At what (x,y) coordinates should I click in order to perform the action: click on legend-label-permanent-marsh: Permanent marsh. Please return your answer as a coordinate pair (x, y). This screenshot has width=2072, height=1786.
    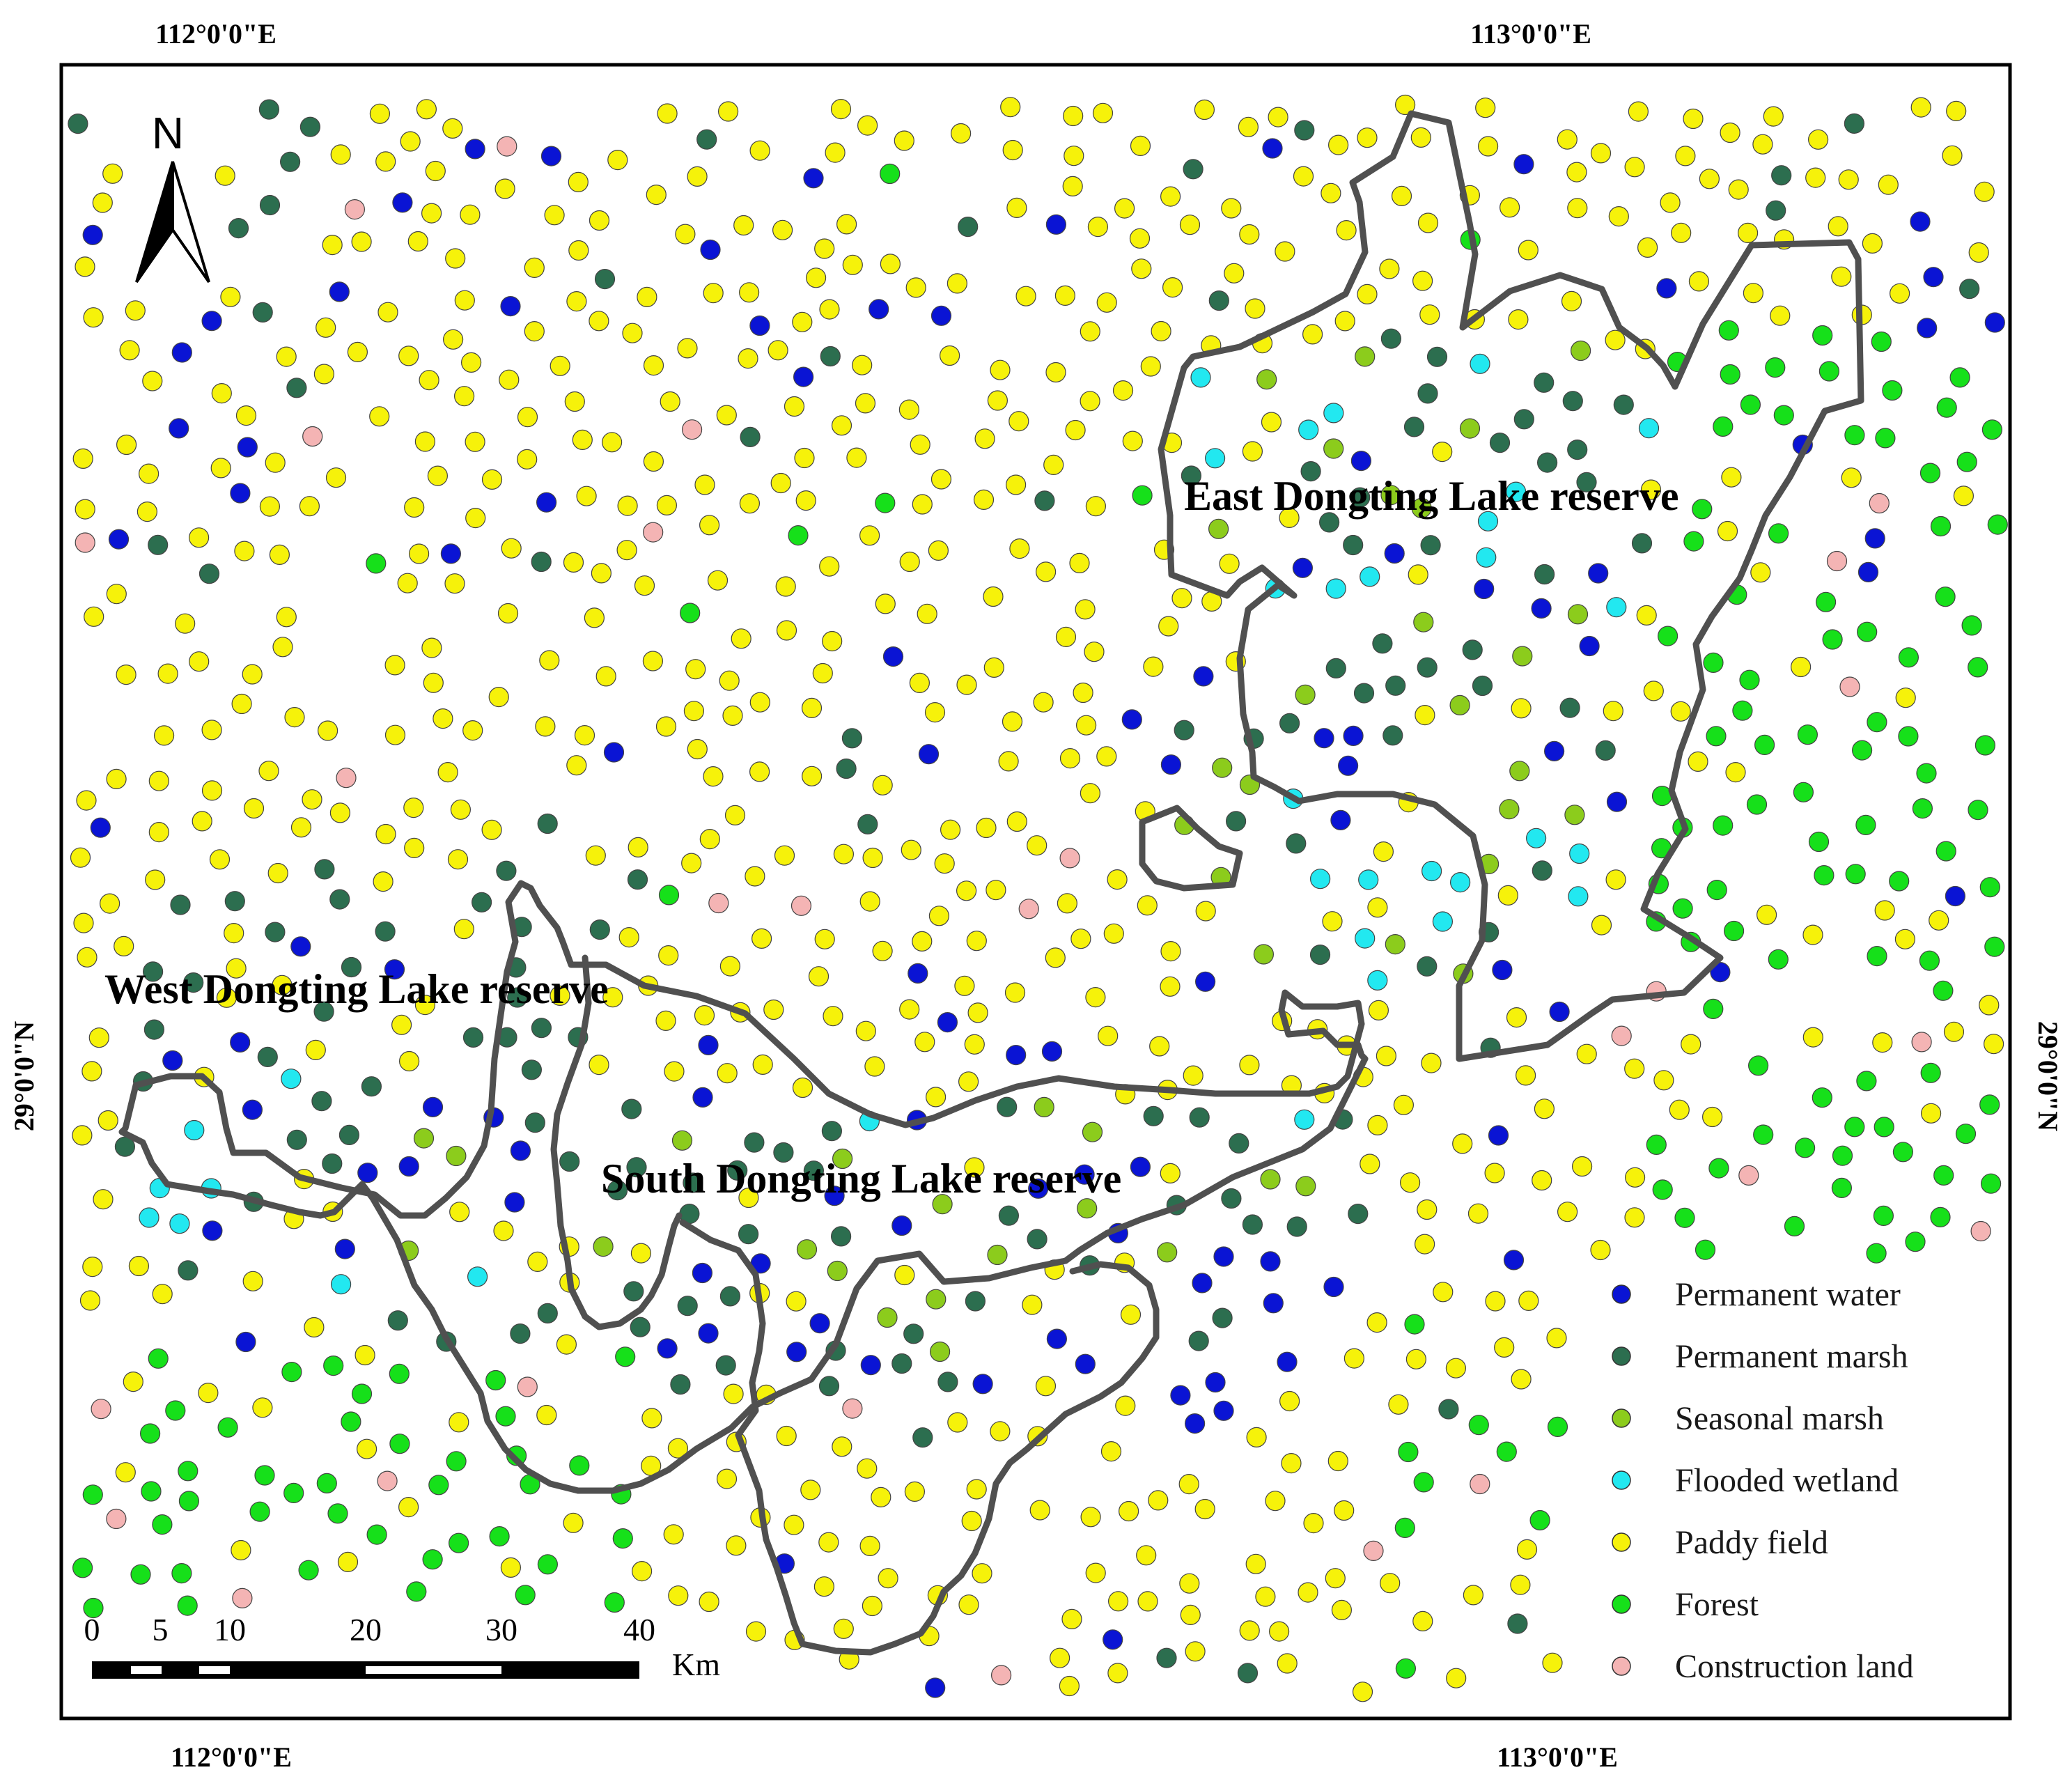
    Looking at the image, I should click on (1791, 1356).